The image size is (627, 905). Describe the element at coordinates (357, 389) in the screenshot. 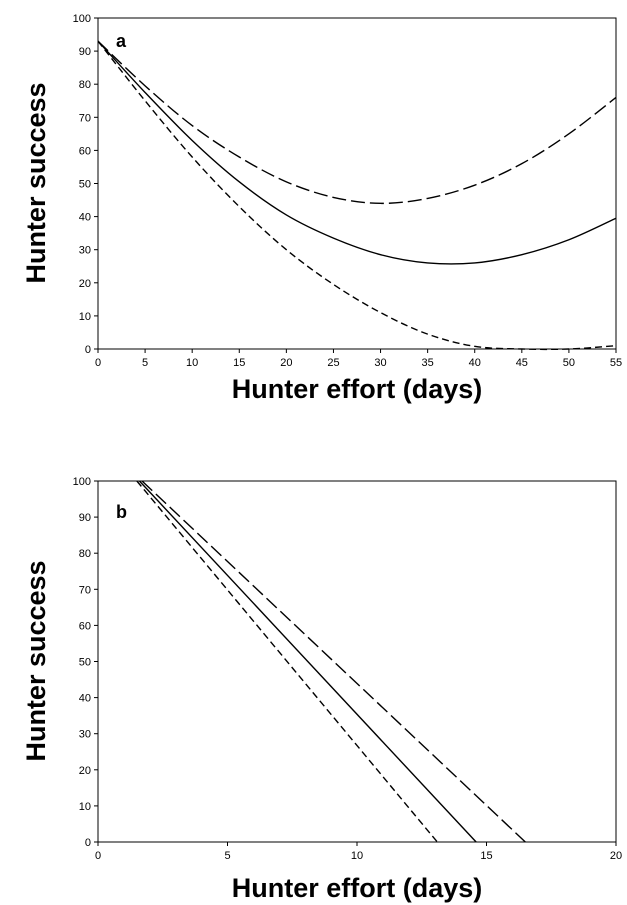

I see `x-axis-title-a: Hunter effort (days)` at that location.